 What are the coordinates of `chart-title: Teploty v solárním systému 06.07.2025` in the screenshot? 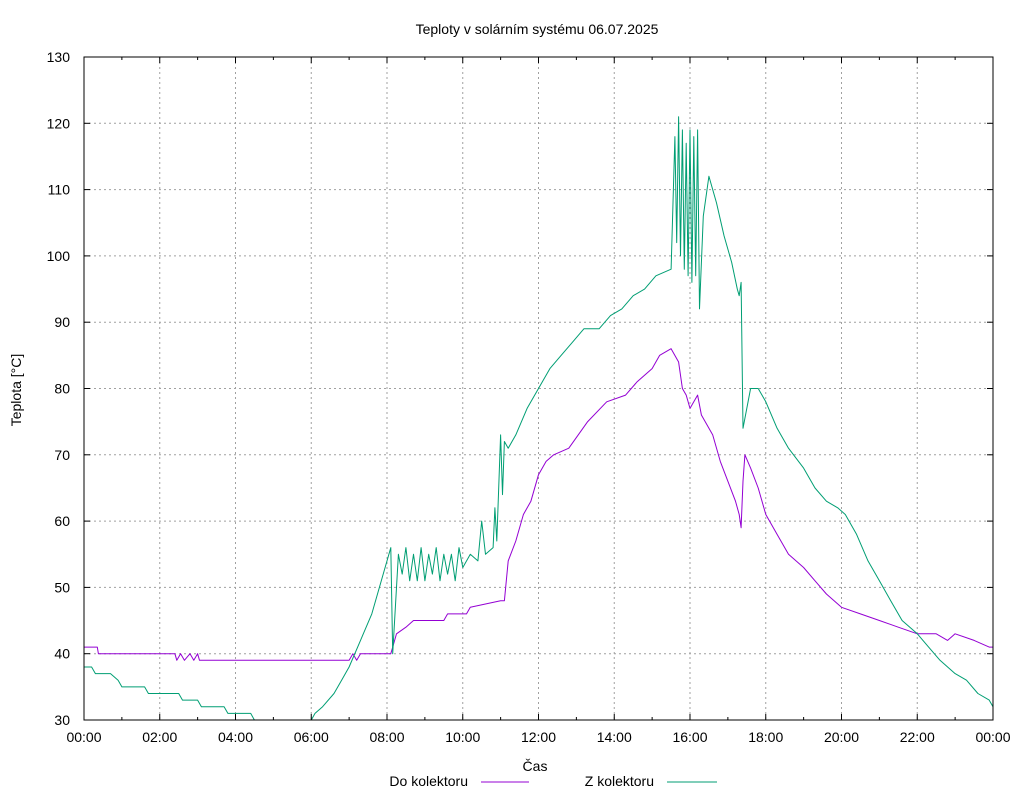 It's located at (537, 29).